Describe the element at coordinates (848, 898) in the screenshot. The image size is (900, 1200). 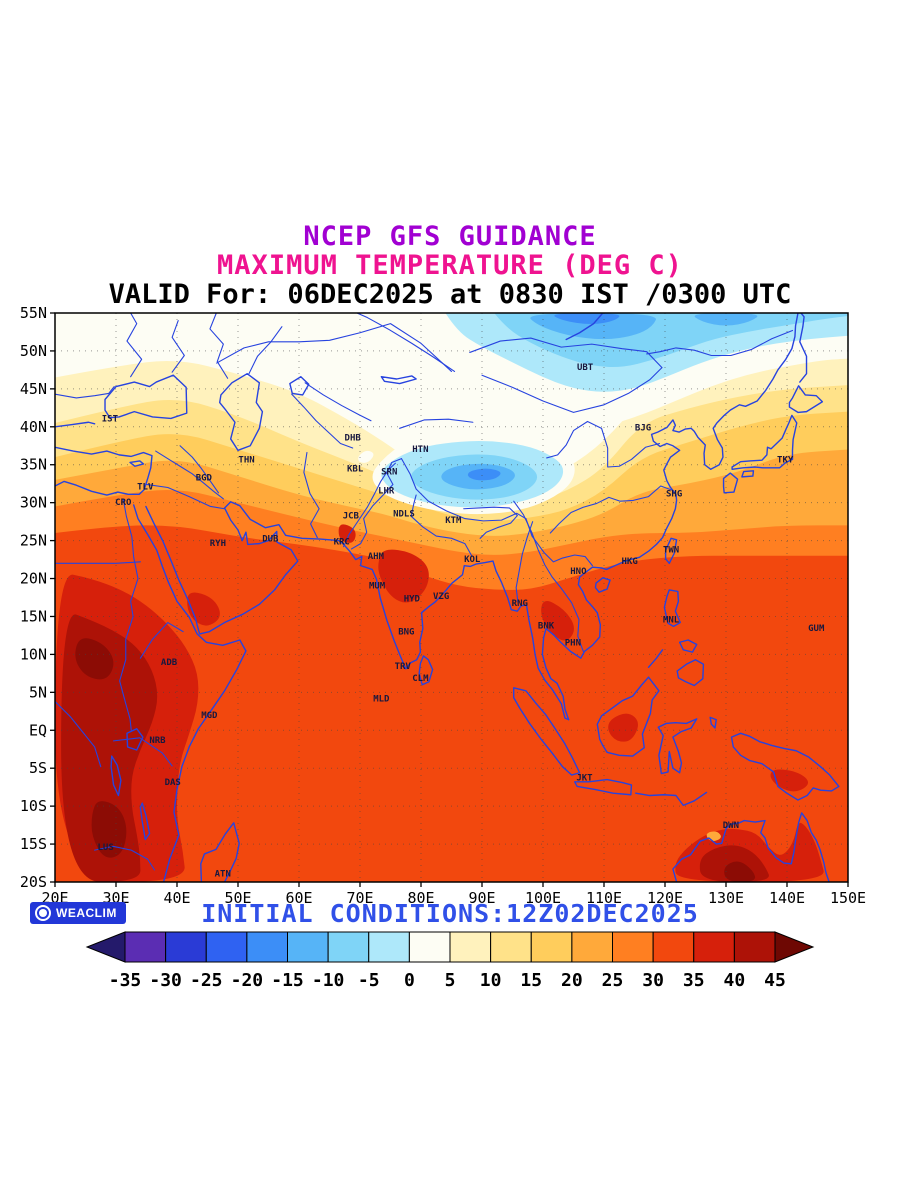
I see `x-tick-label: 150E` at that location.